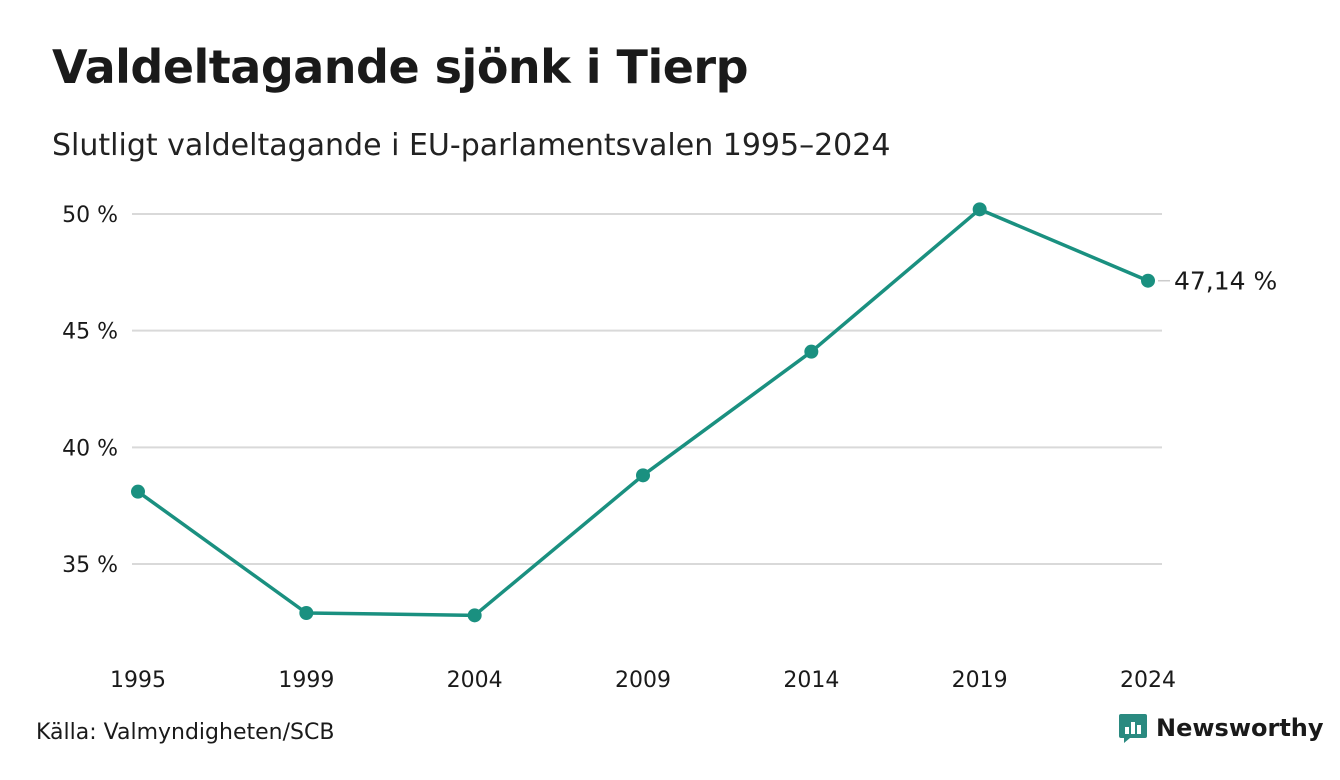 The width and height of the screenshot is (1340, 780). I want to click on brand-logo: Newsworthy, so click(1221, 728).